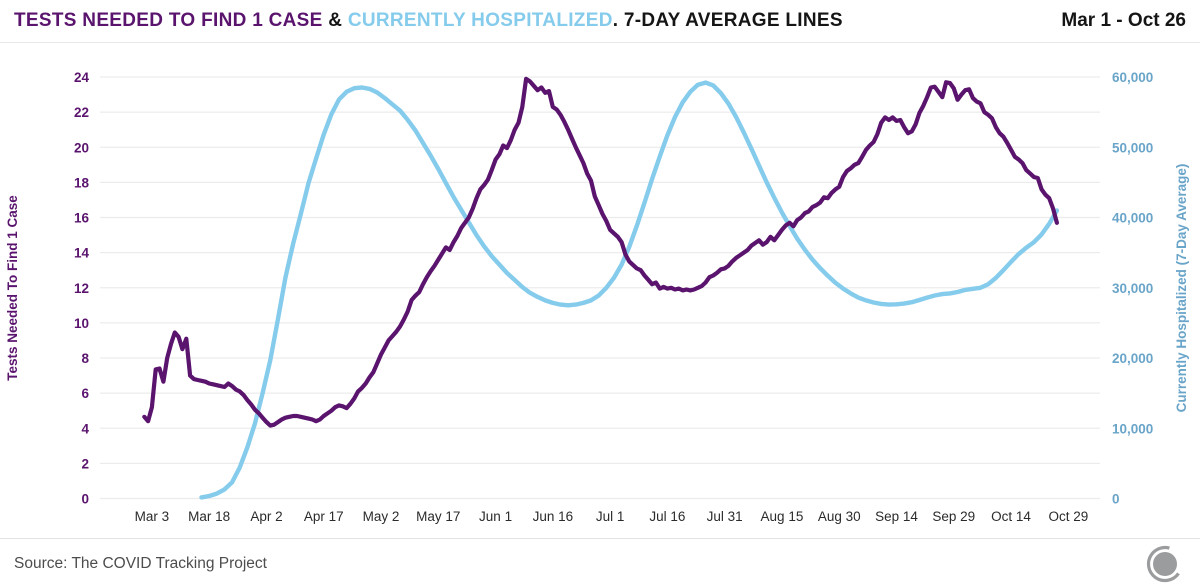  What do you see at coordinates (381, 516) in the screenshot?
I see `x-tick-label: May 2` at bounding box center [381, 516].